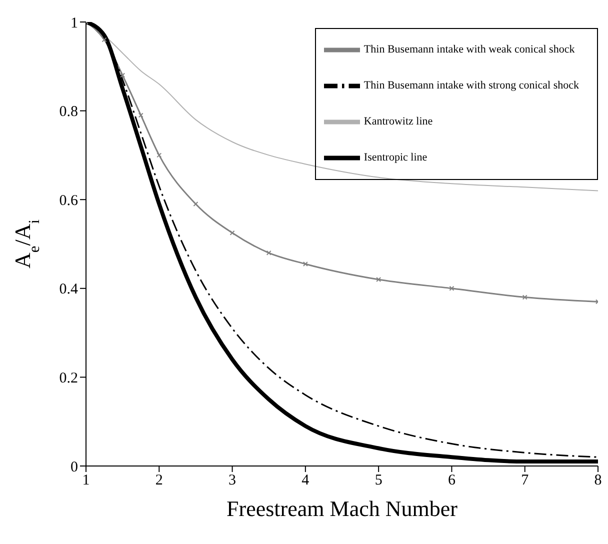 This screenshot has height=544, width=608. Describe the element at coordinates (525, 480) in the screenshot. I see `x-tick-label: 7` at that location.